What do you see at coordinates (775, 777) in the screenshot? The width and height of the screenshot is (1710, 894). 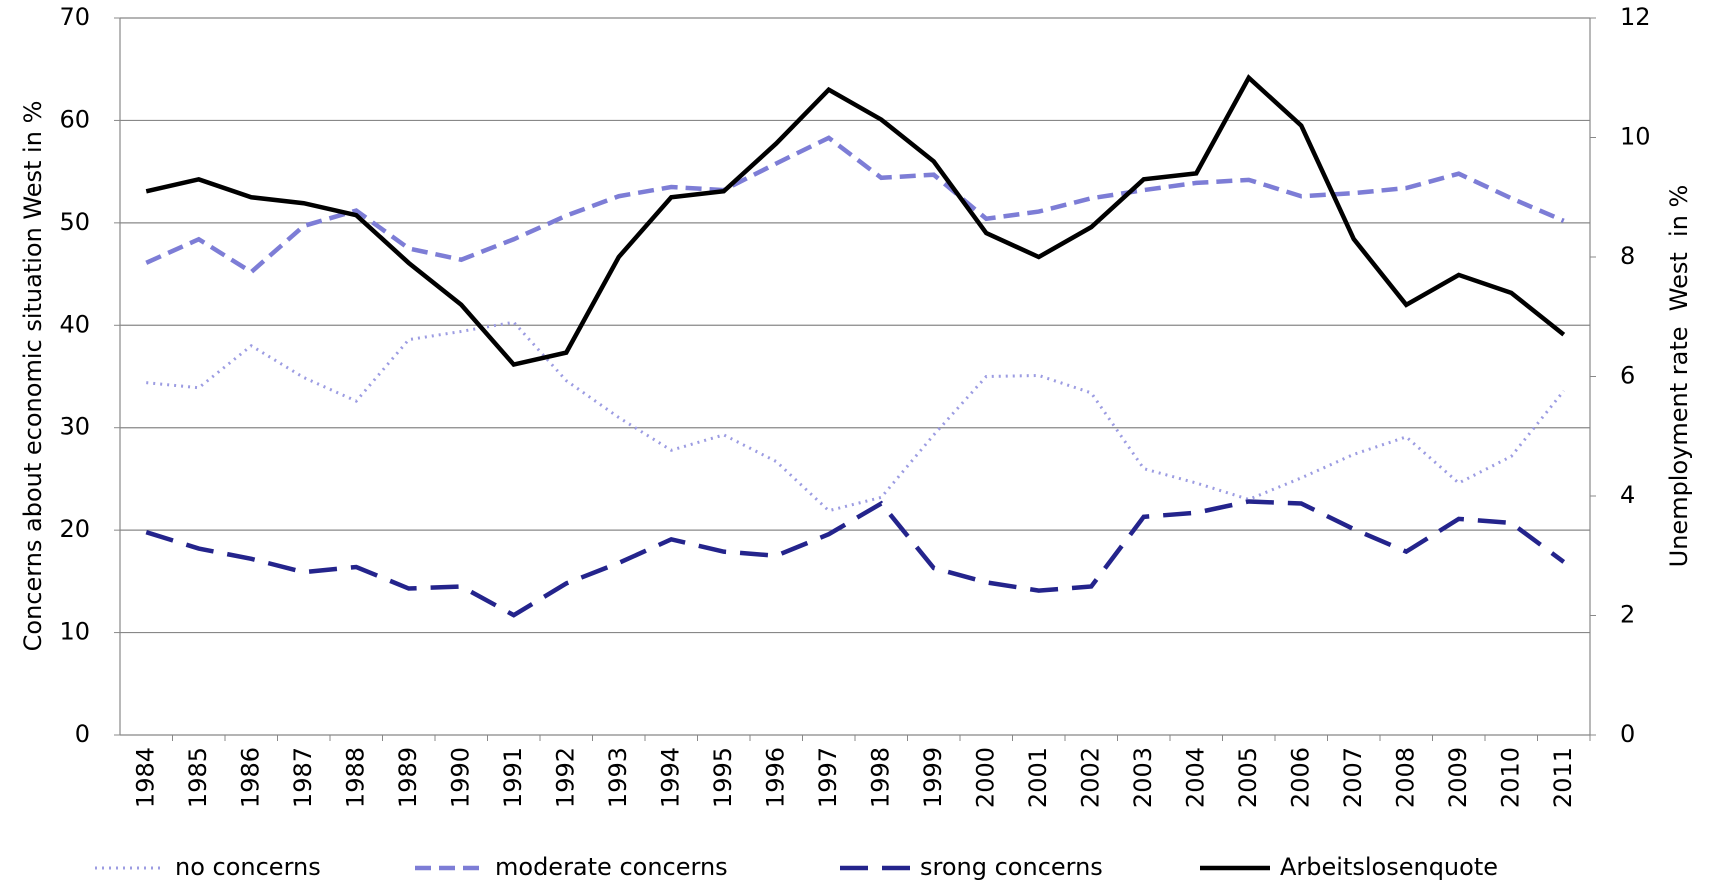 I see `x-tick-label: 1996` at bounding box center [775, 777].